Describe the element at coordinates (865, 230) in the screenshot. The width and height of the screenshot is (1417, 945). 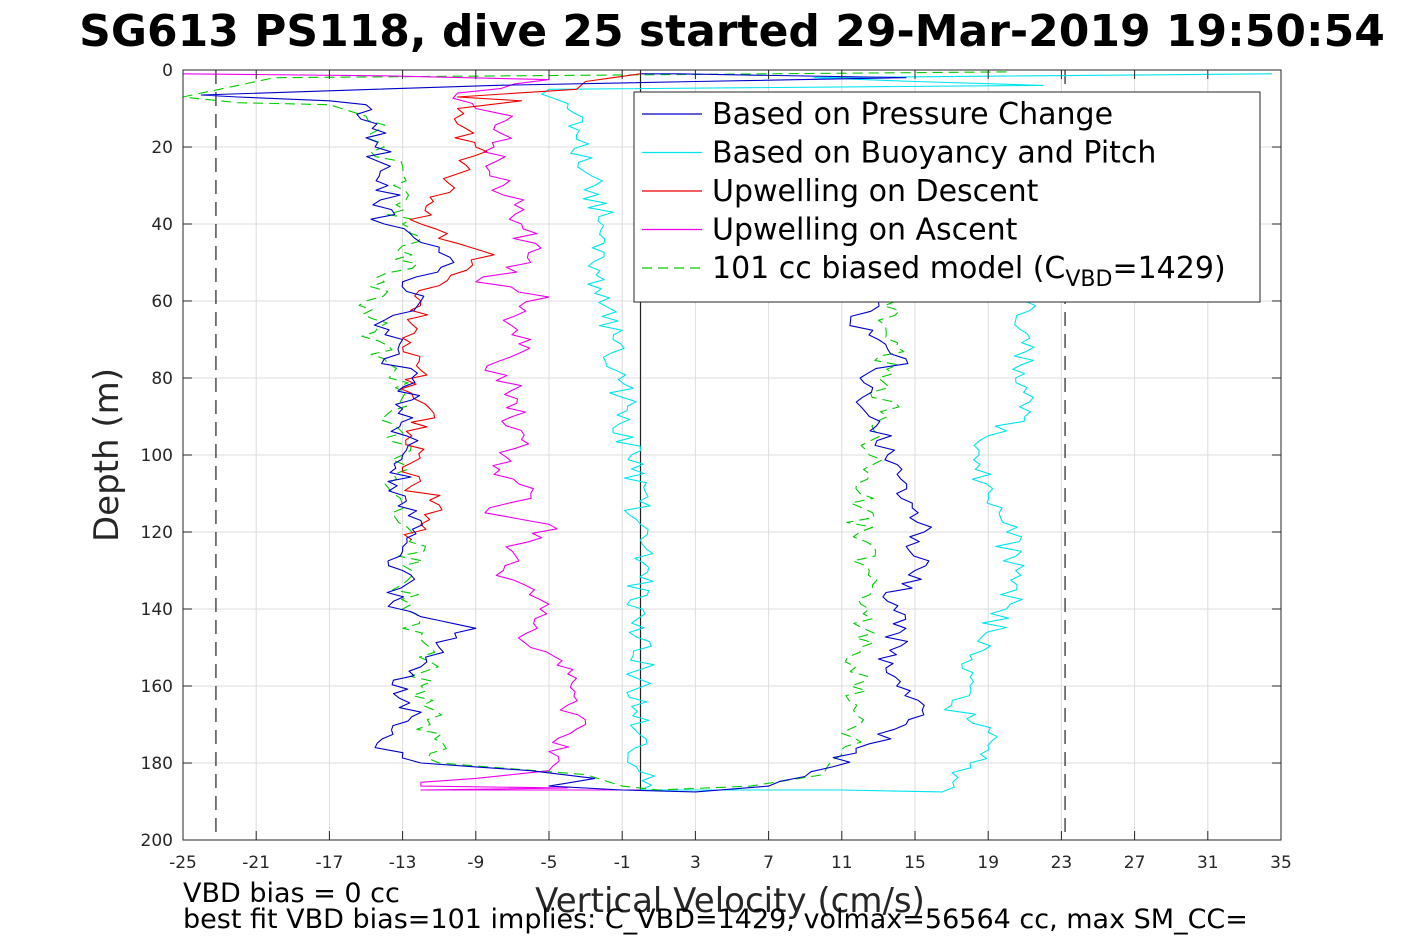
I see `legend-label: Upwelling on Ascent` at that location.